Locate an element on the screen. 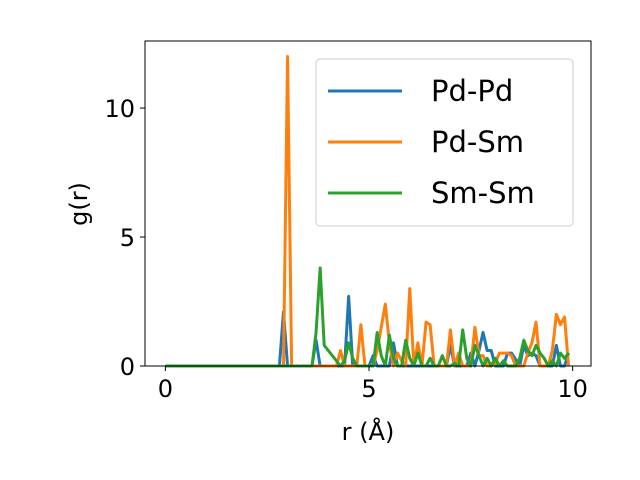 This screenshot has height=480, width=640. series-line-sm-sm is located at coordinates (367, 317).